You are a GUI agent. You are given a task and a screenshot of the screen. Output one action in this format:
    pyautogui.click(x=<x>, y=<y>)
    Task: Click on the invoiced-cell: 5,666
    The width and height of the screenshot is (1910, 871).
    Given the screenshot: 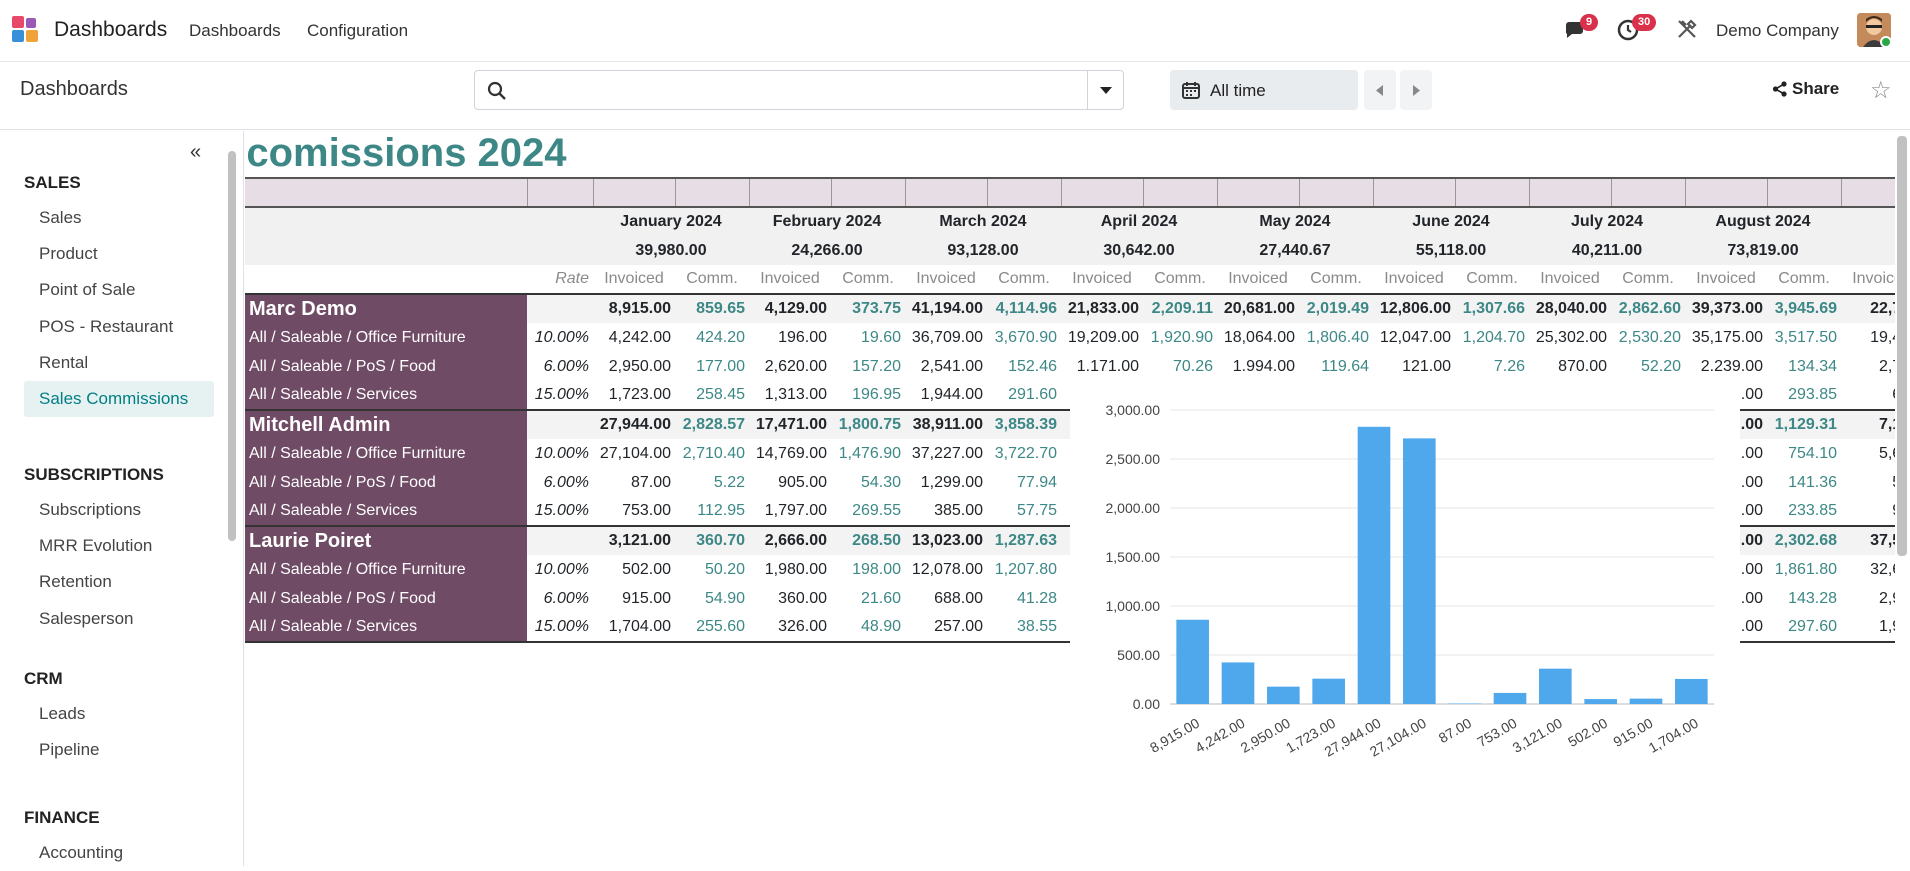 What is the action you would take?
    pyautogui.click(x=1886, y=453)
    